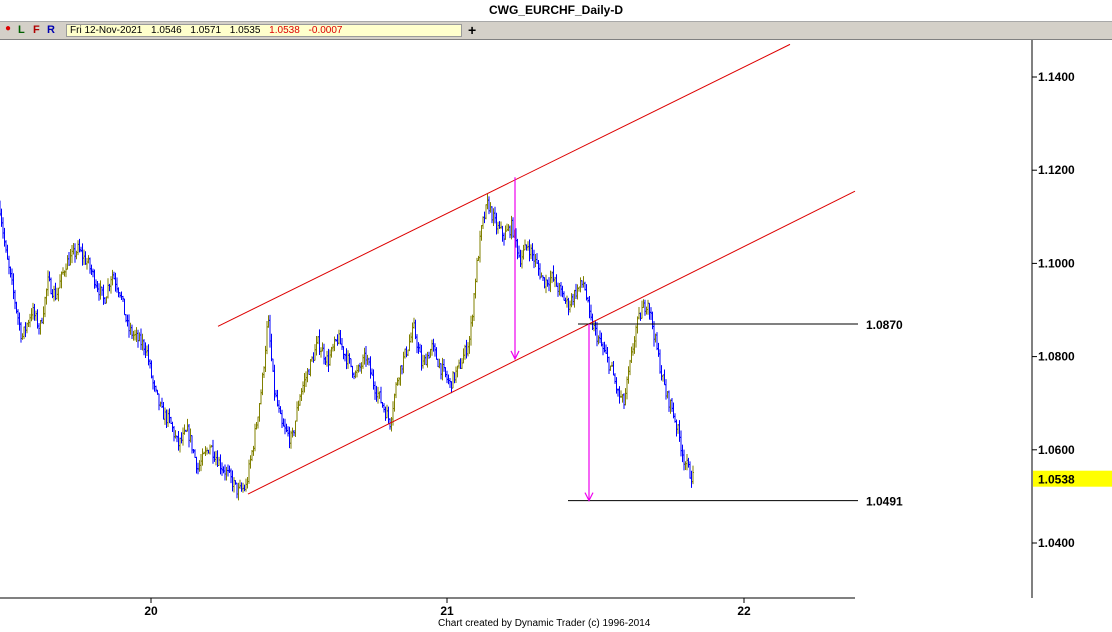 The image size is (1112, 632). Describe the element at coordinates (1056, 450) in the screenshot. I see `y-tick-label: 1.0600` at that location.